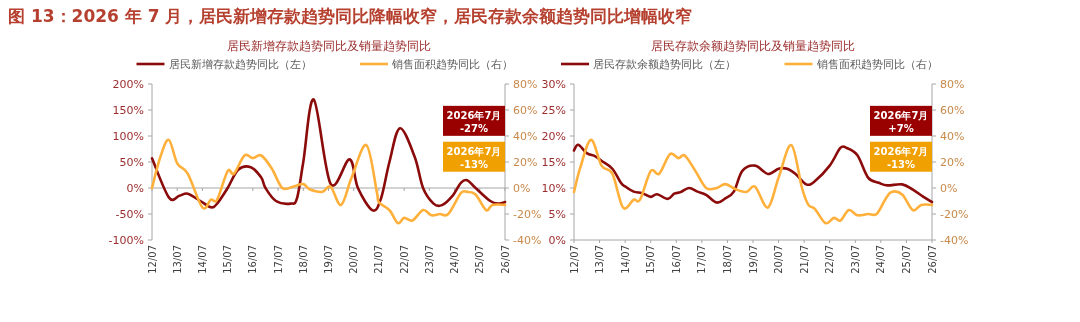 Image resolution: width=1080 pixels, height=322 pixels. Describe the element at coordinates (129, 214) in the screenshot. I see `y-tick-label: -50%` at that location.